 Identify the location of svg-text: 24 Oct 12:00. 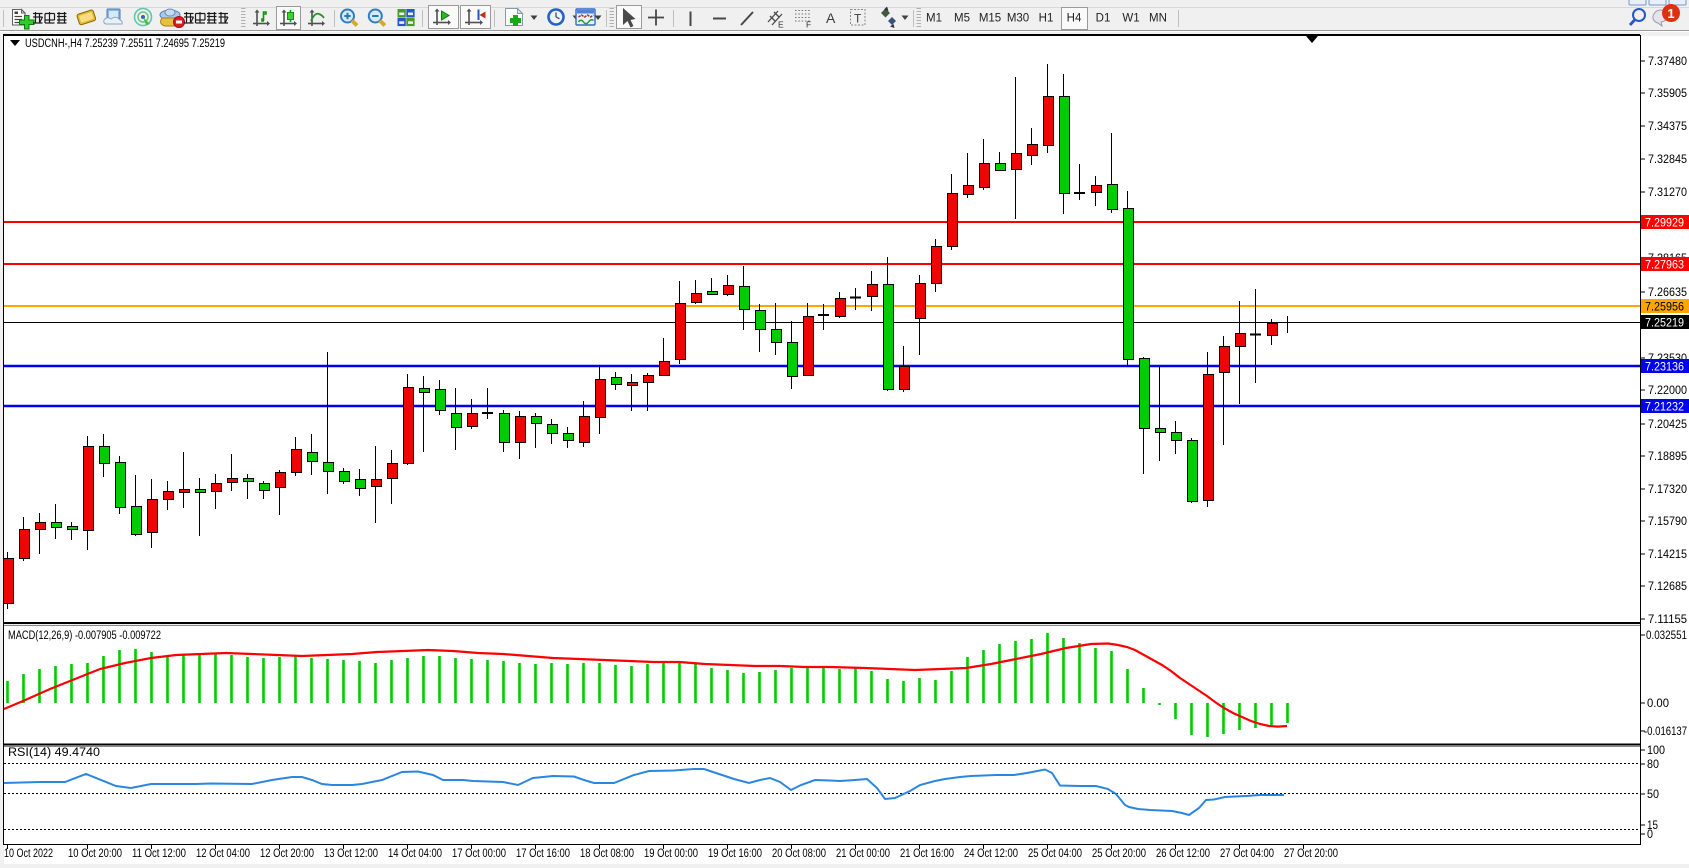
(991, 854).